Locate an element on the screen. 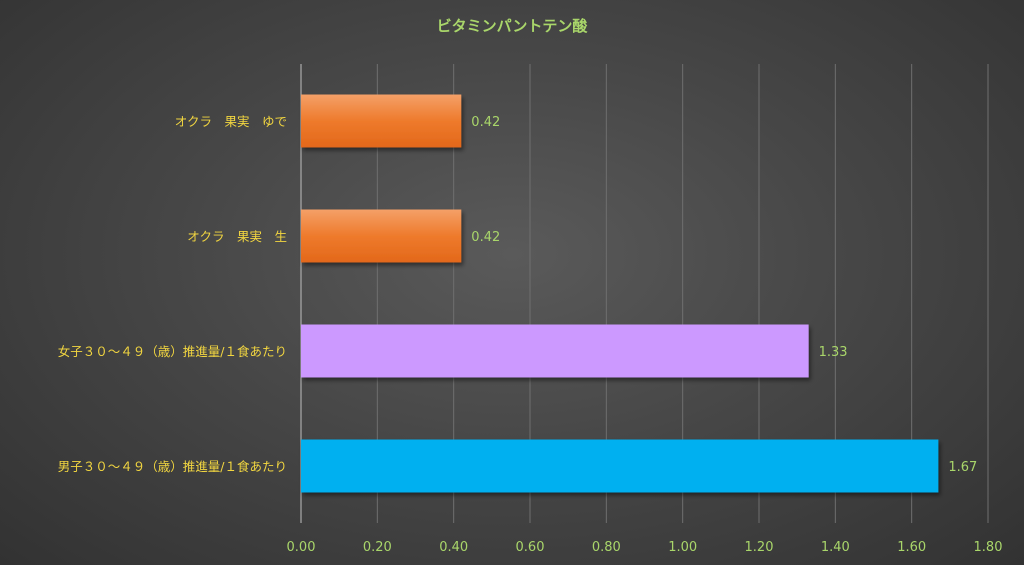 Image resolution: width=1024 pixels, height=565 pixels. x-tick-label: 0.40 is located at coordinates (453, 547).